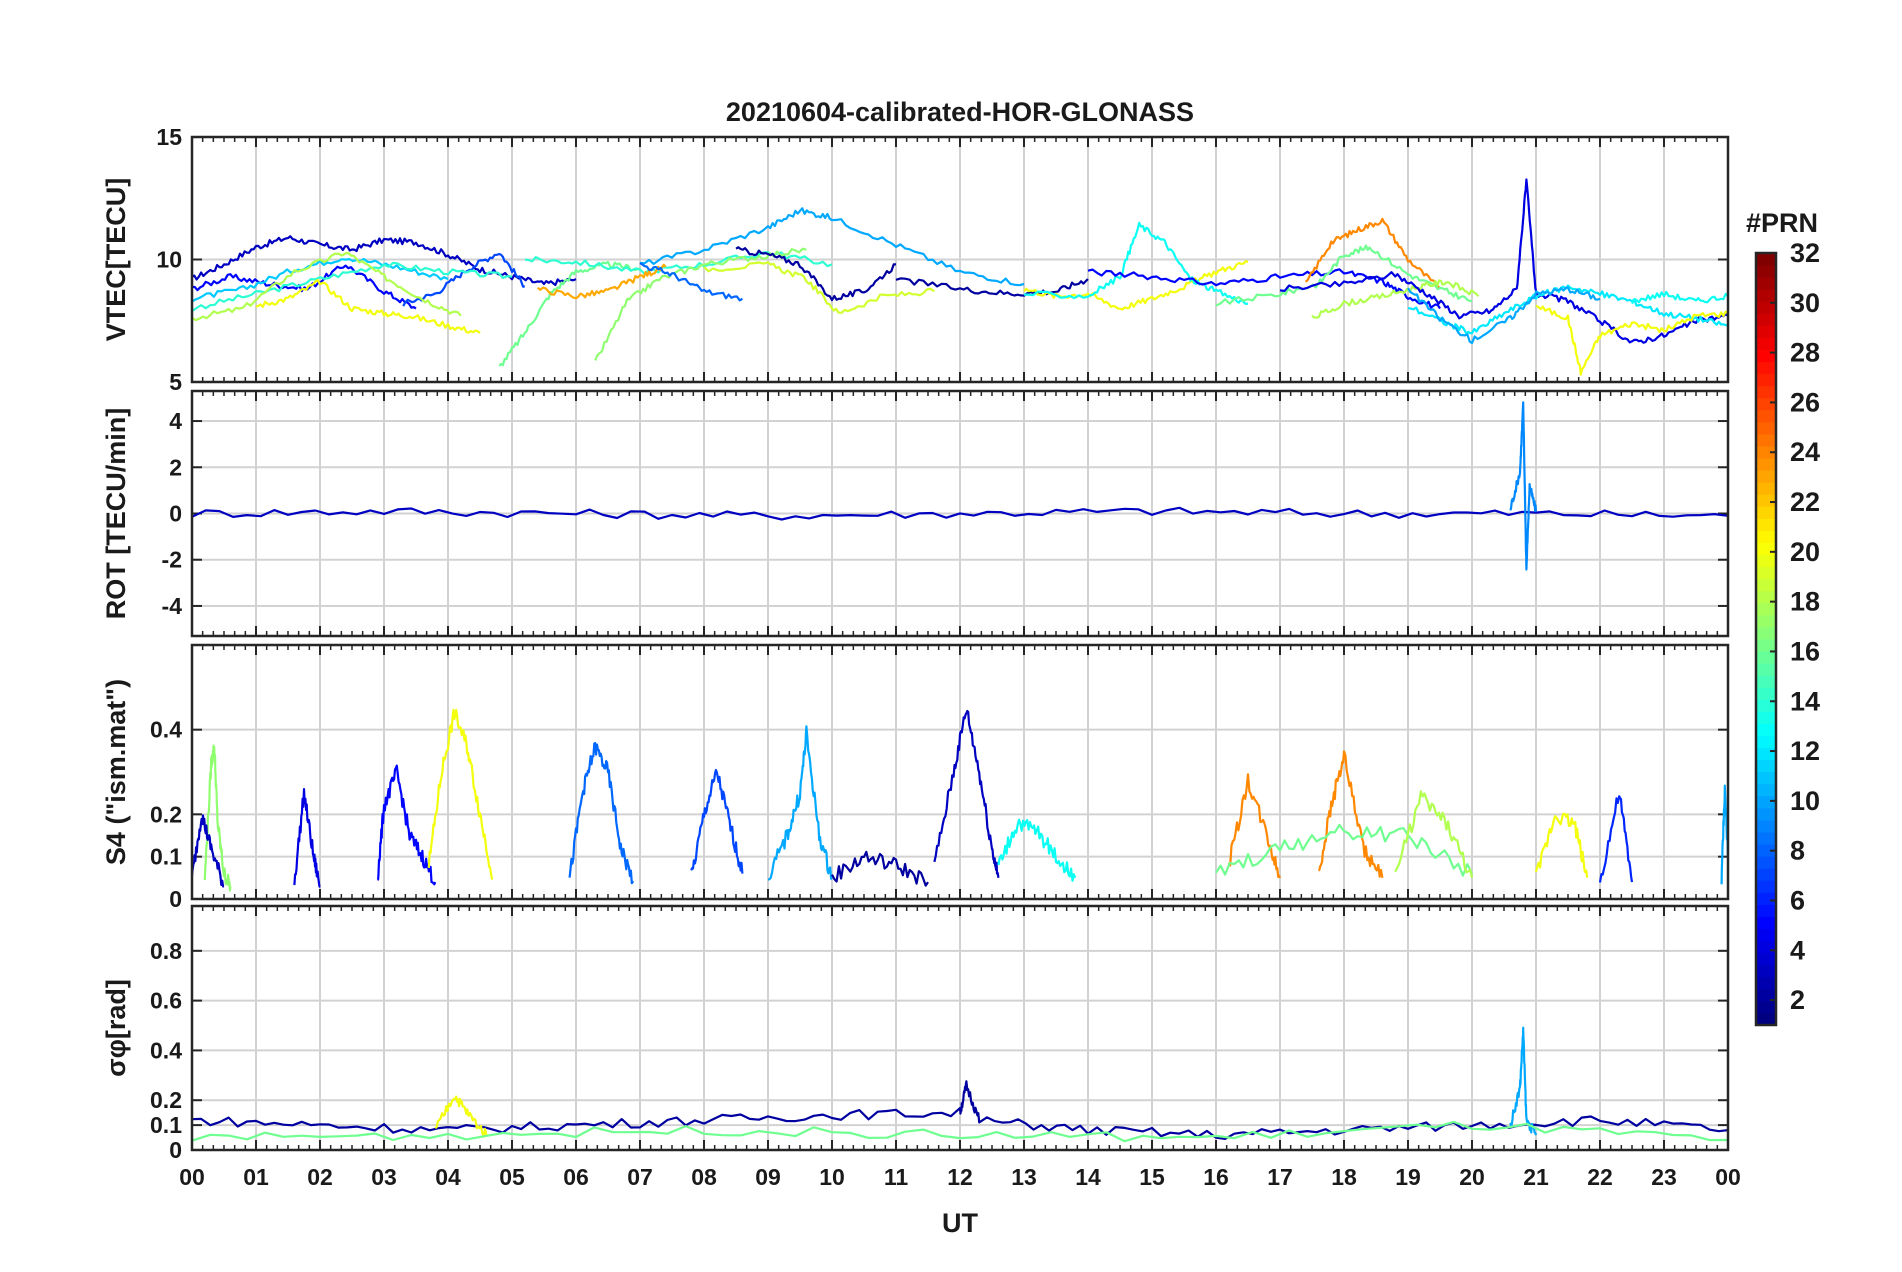  Describe the element at coordinates (1216, 1177) in the screenshot. I see `x-tick-label: 16` at that location.